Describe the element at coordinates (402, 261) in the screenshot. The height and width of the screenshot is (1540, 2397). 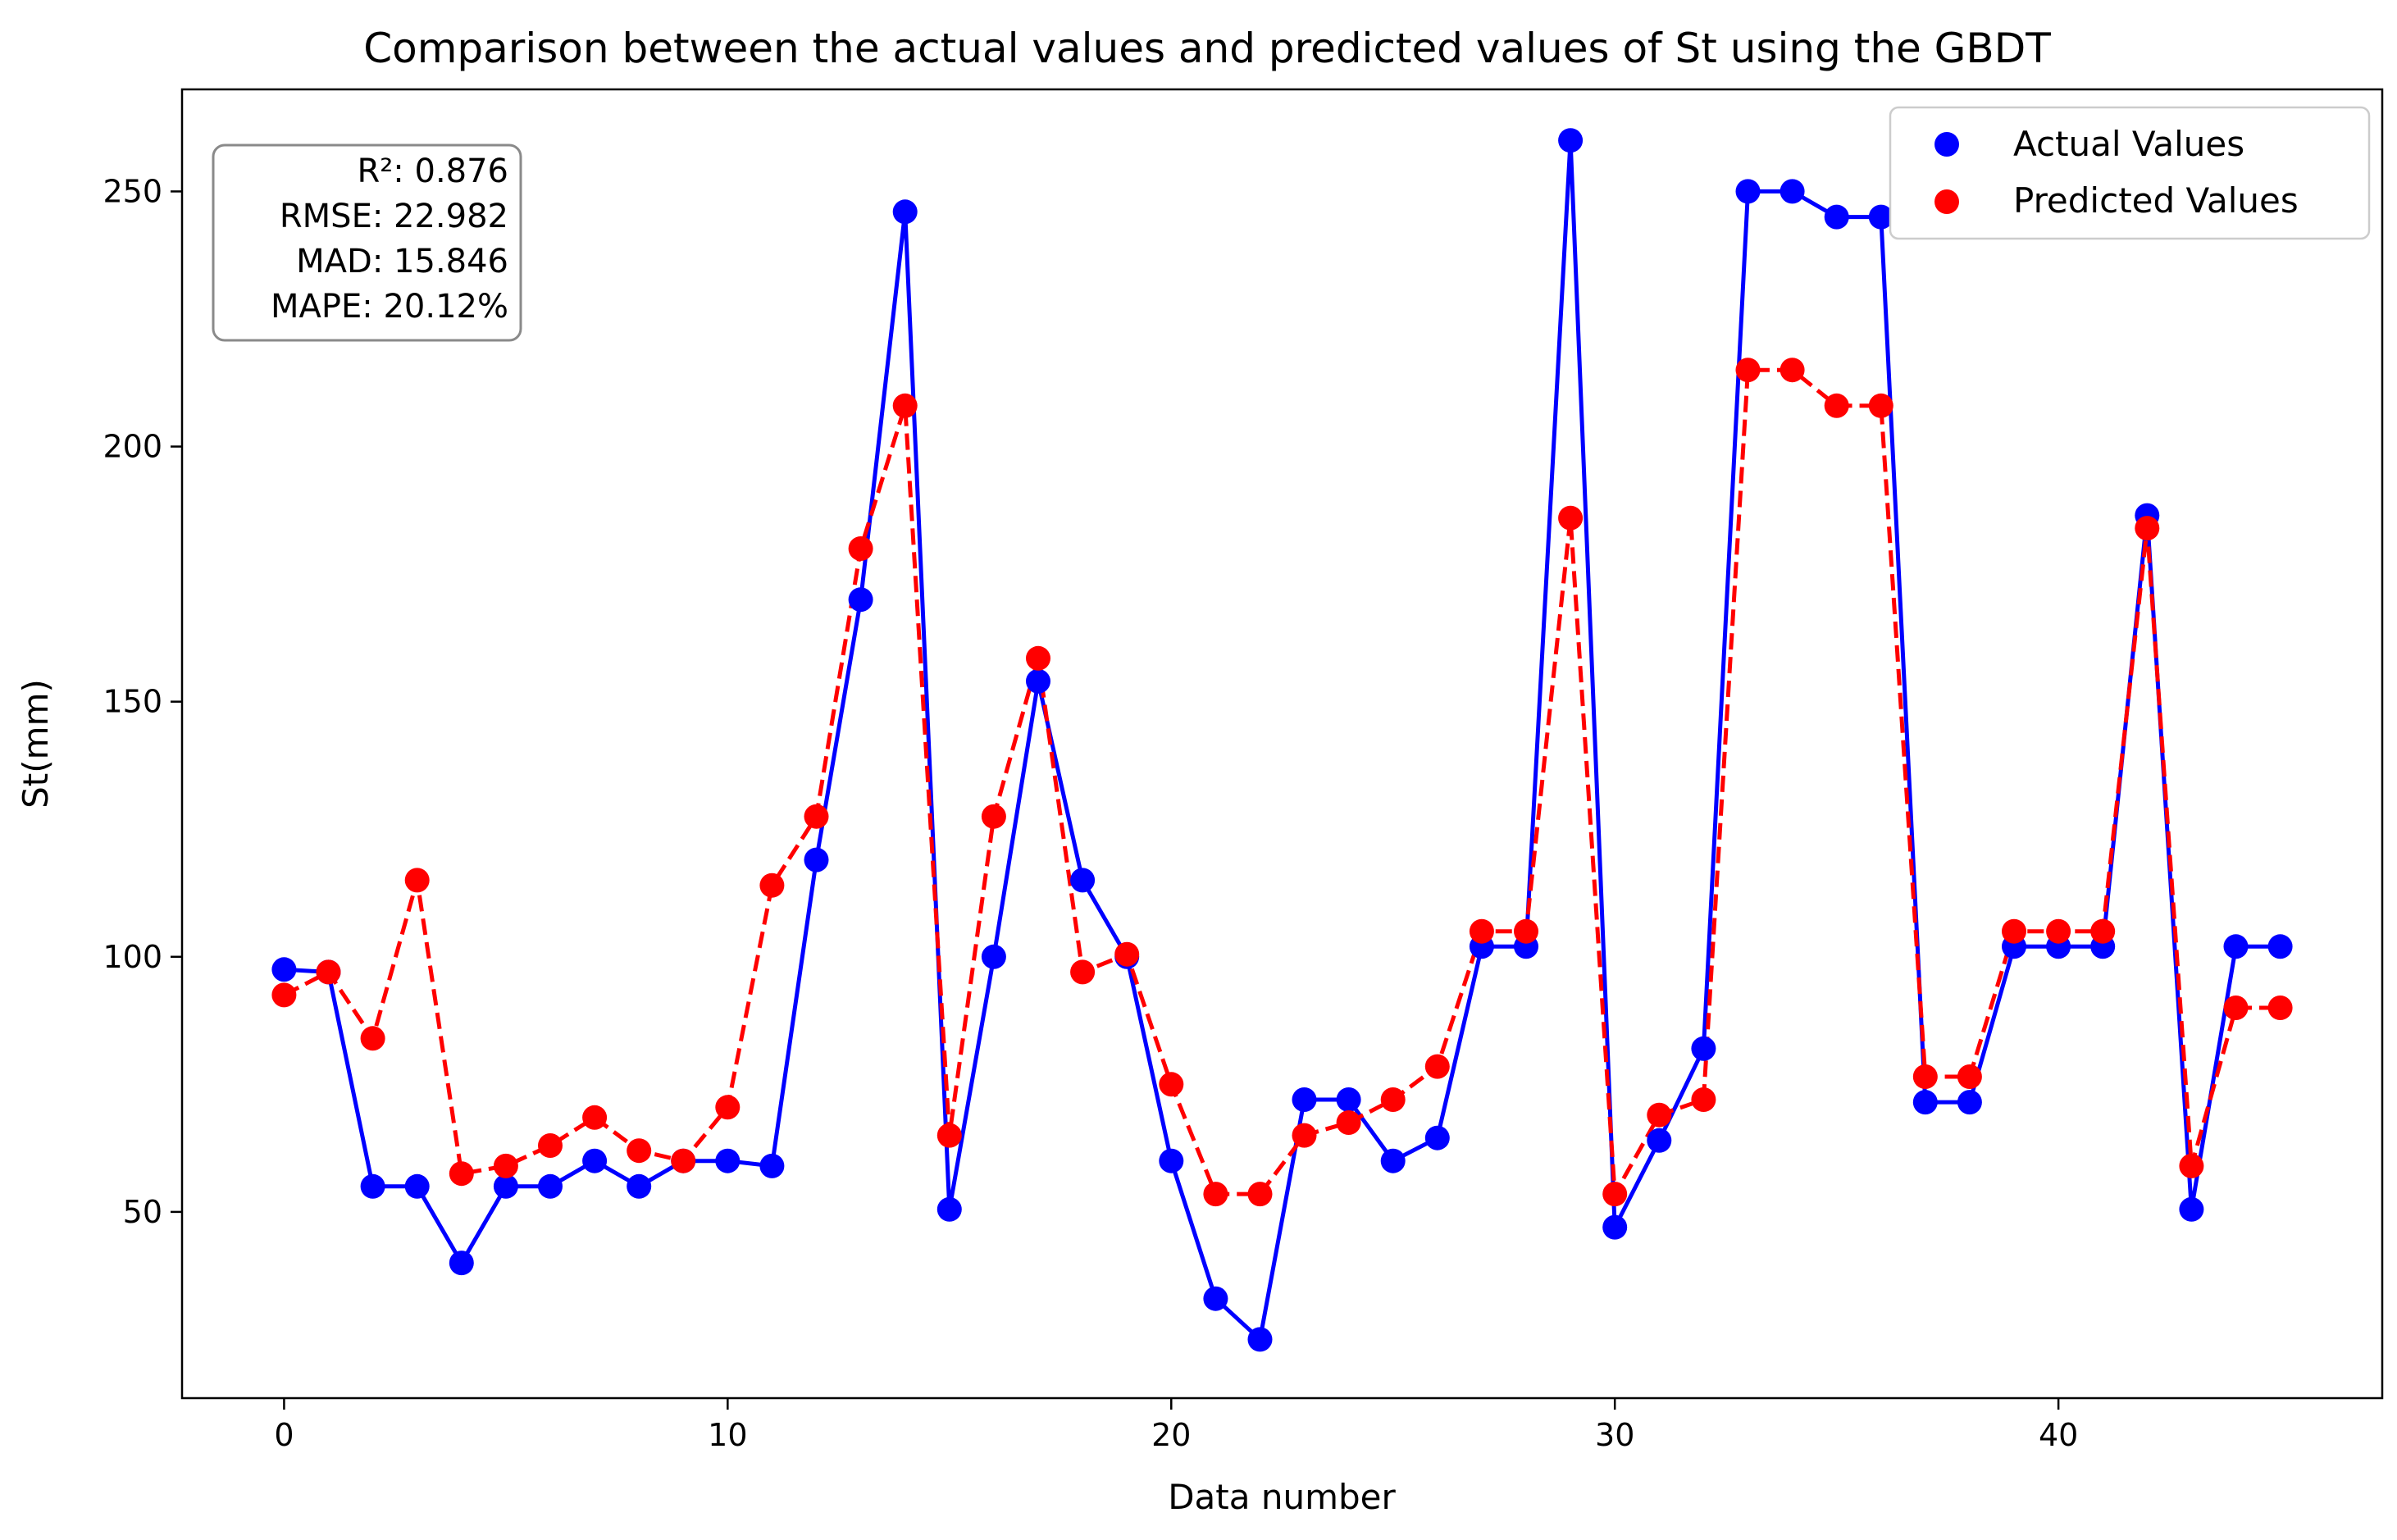
I see `metrics-mad: MAD: 15.846` at that location.